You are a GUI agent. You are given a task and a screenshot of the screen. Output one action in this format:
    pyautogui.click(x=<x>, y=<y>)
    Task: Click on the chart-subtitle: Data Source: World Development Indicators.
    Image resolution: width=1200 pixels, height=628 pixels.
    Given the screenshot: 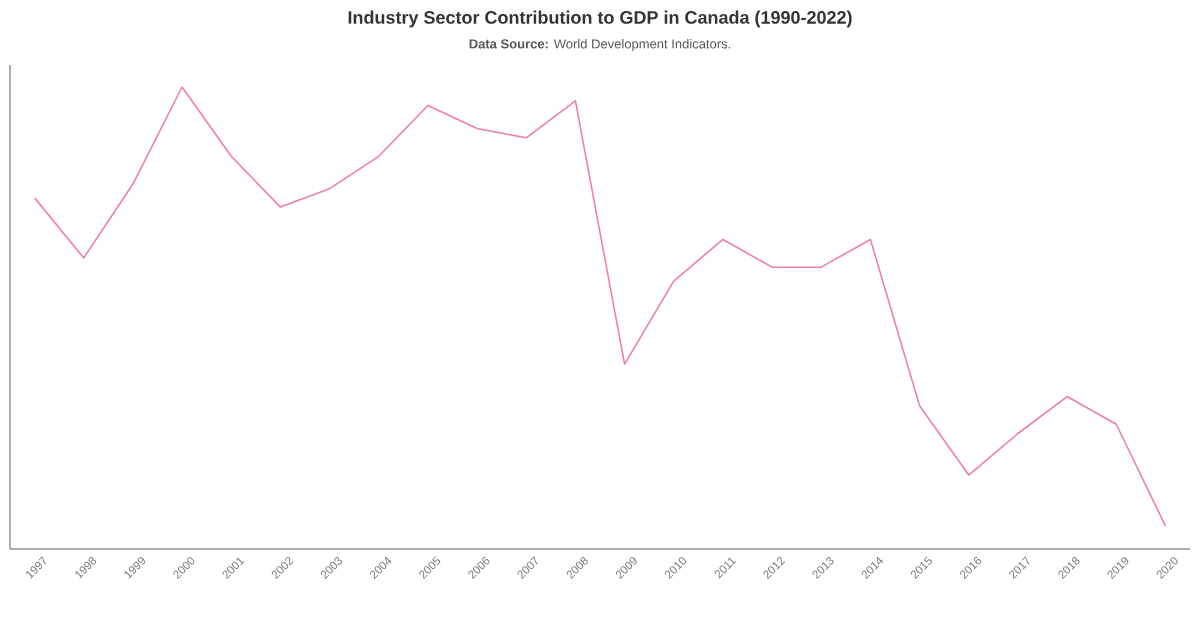 What is the action you would take?
    pyautogui.click(x=600, y=45)
    